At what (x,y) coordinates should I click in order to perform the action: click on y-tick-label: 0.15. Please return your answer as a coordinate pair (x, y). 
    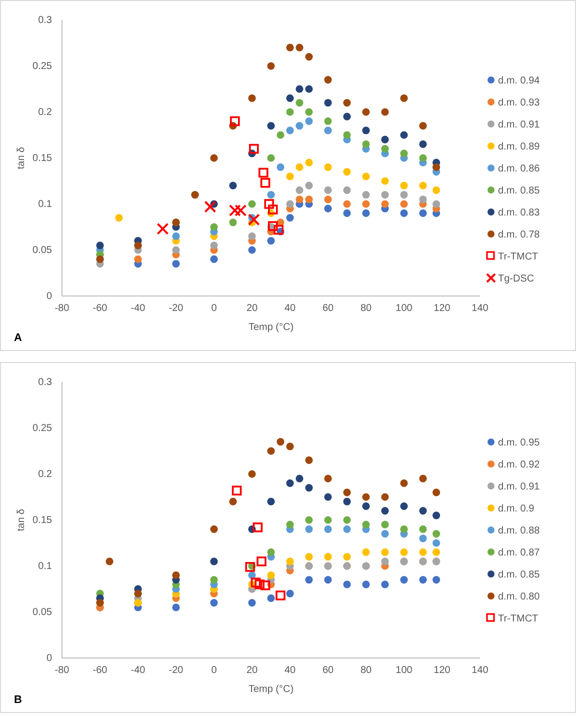
    Looking at the image, I should click on (42, 158).